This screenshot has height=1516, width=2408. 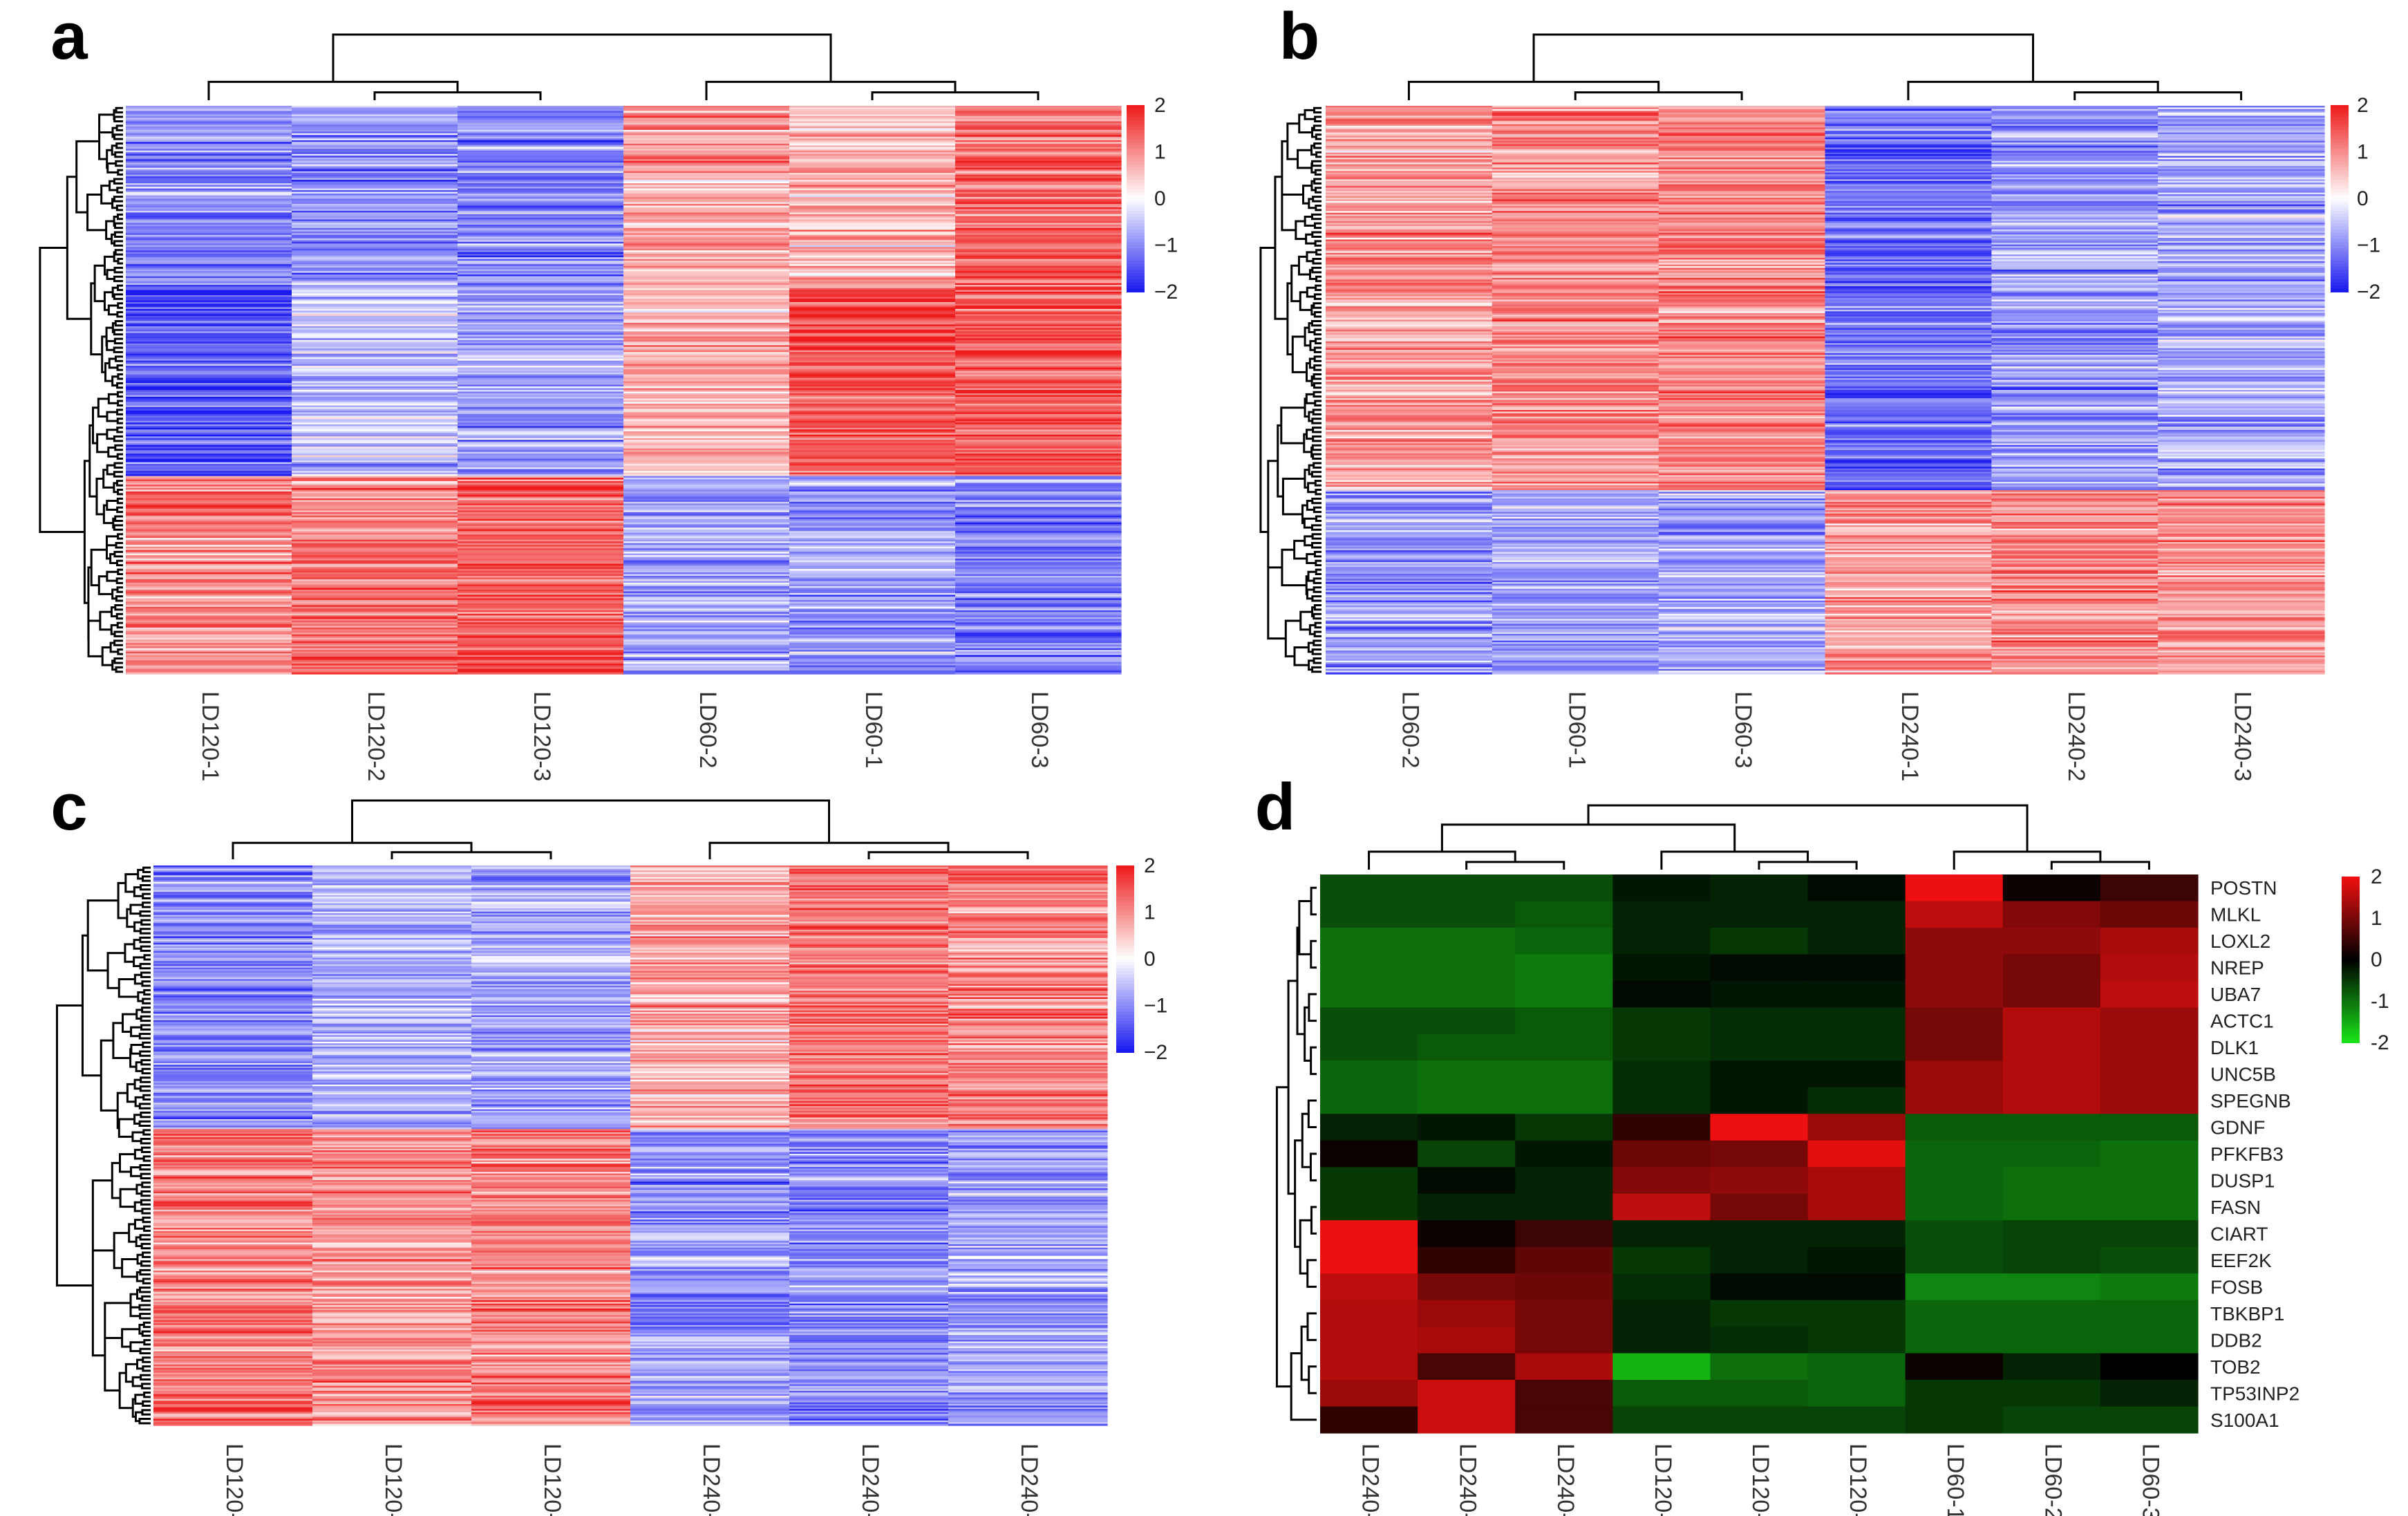 What do you see at coordinates (1299, 36) in the screenshot?
I see `panel-letter: b` at bounding box center [1299, 36].